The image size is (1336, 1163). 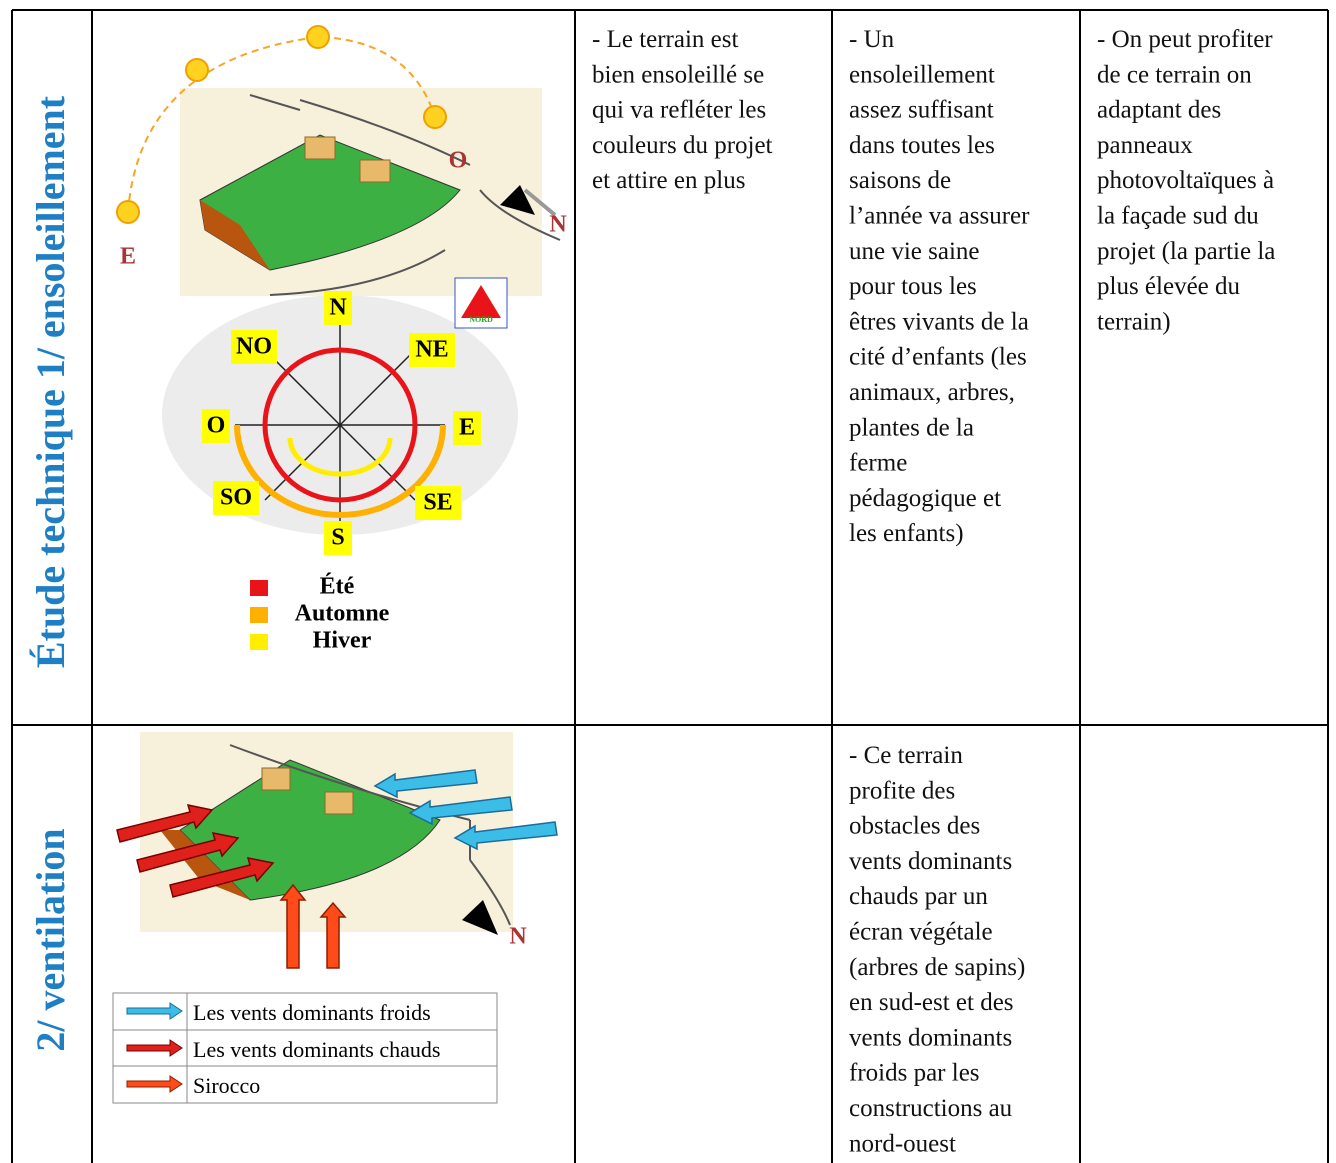 What do you see at coordinates (922, 145) in the screenshot?
I see `cell-text: dans toutes les` at bounding box center [922, 145].